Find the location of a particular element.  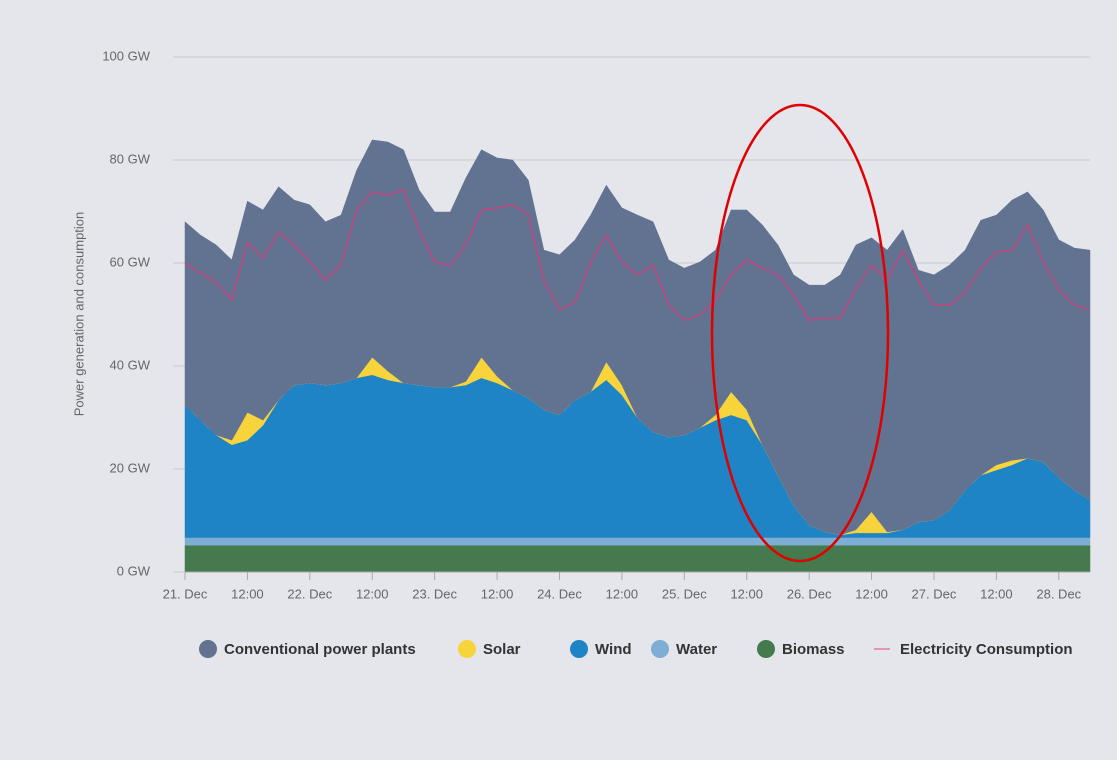

x-tick-label: 25. Dec is located at coordinates (684, 593).